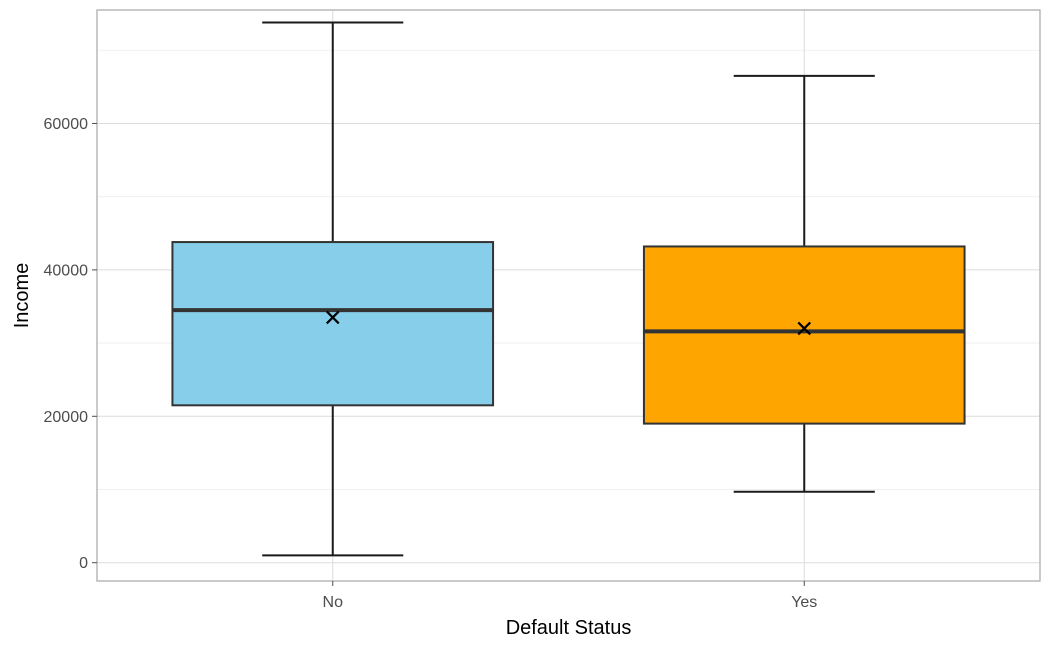 Image resolution: width=1050 pixels, height=648 pixels. Describe the element at coordinates (333, 602) in the screenshot. I see `x-tick-label: No` at that location.